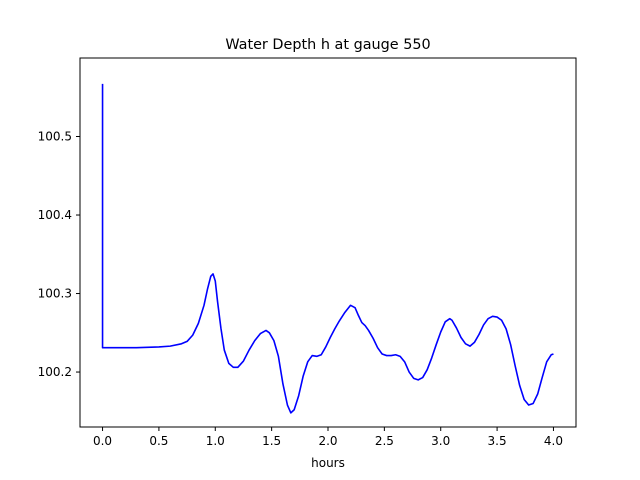  Describe the element at coordinates (55, 294) in the screenshot. I see `y-tick-label: 100.3` at that location.